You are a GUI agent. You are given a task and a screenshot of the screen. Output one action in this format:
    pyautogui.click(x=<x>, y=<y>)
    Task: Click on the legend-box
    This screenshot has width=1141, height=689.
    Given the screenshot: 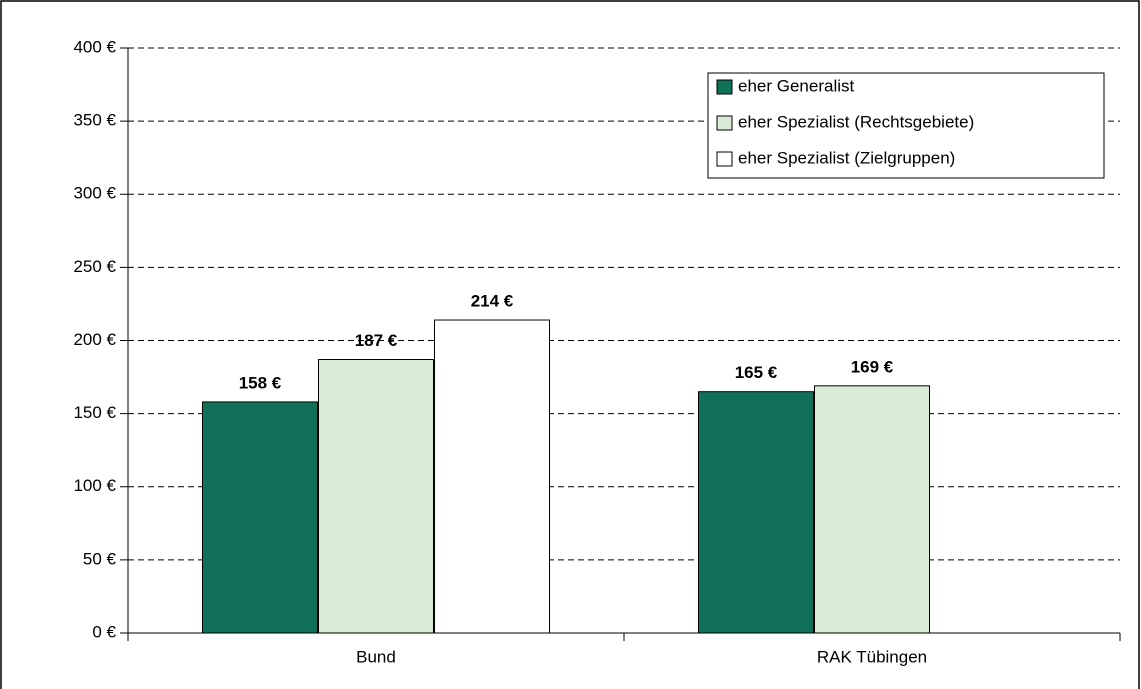 What is the action you would take?
    pyautogui.click(x=906, y=125)
    